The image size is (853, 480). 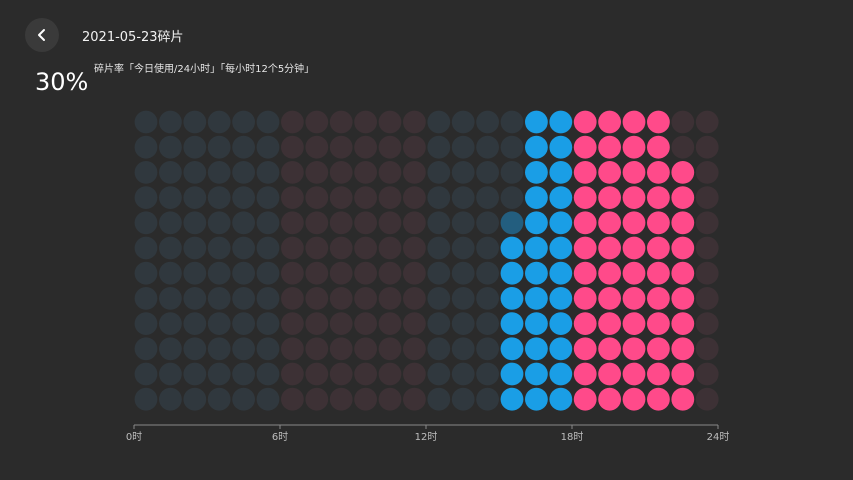 I want to click on slot-dot-h6-r5, so click(x=292, y=273).